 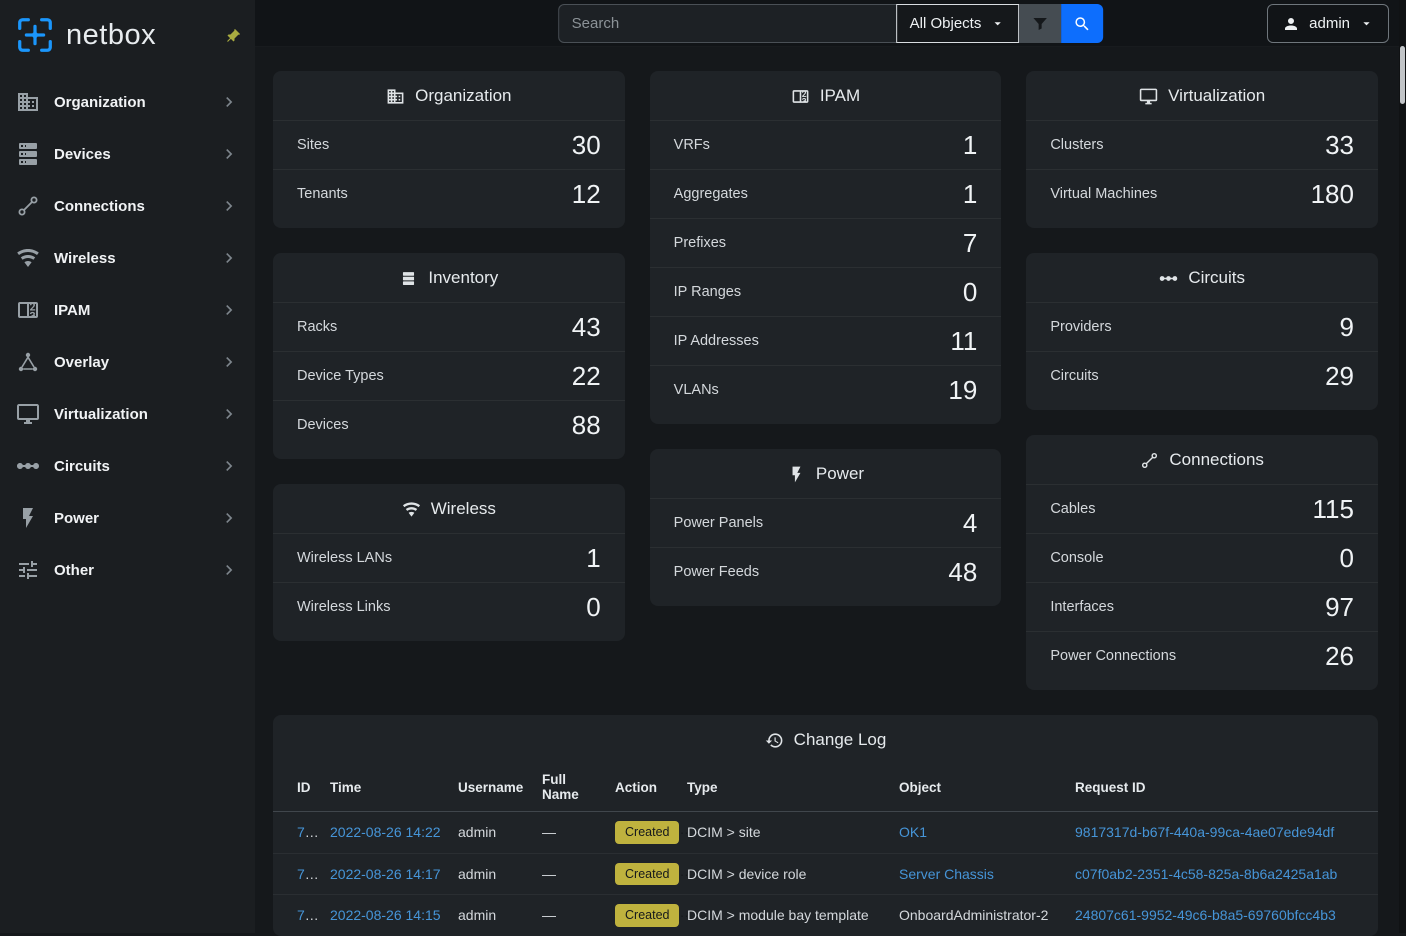 What do you see at coordinates (1103, 194) in the screenshot?
I see `stat-label: Virtual Machines` at bounding box center [1103, 194].